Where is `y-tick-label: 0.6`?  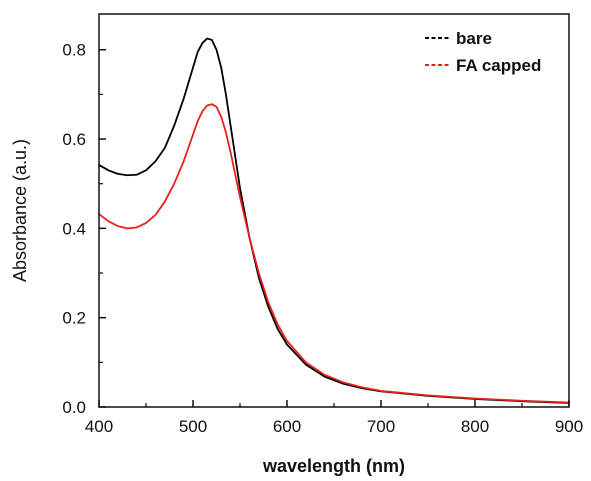 y-tick-label: 0.6 is located at coordinates (74, 139).